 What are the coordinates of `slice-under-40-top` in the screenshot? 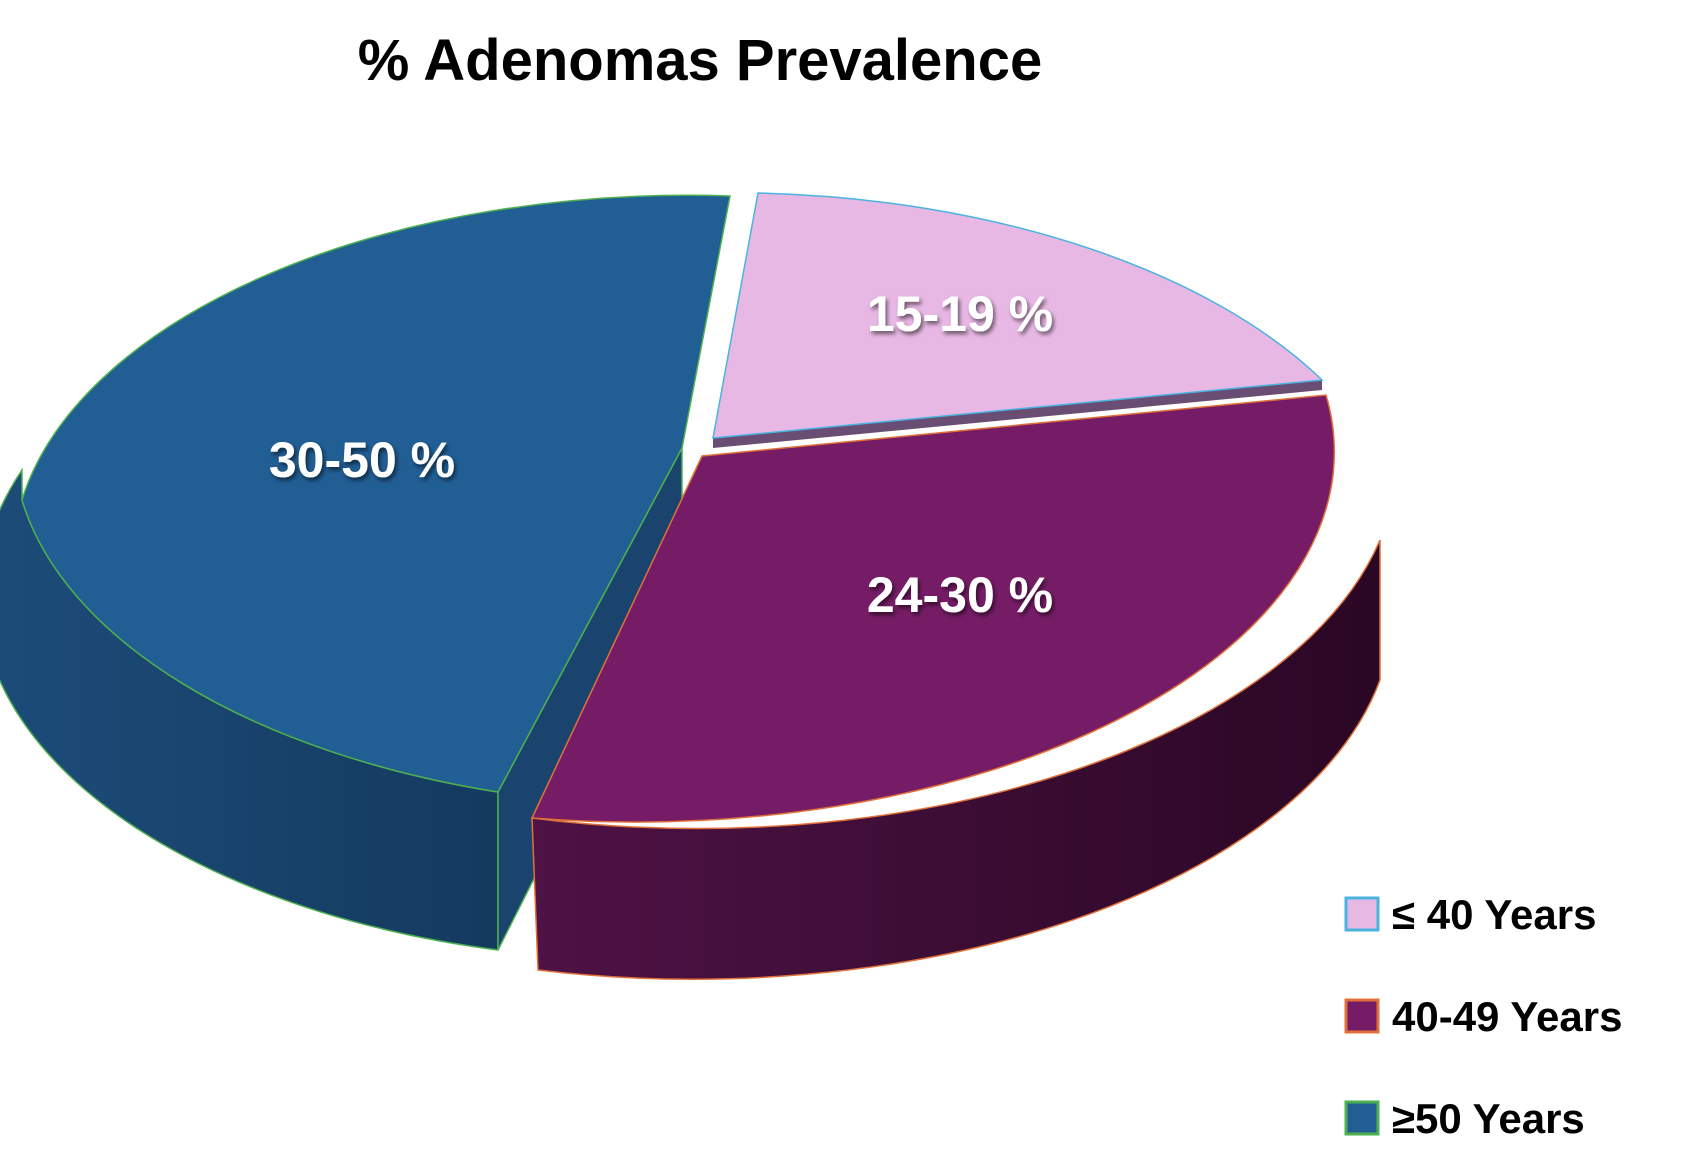 It's located at (1018, 315).